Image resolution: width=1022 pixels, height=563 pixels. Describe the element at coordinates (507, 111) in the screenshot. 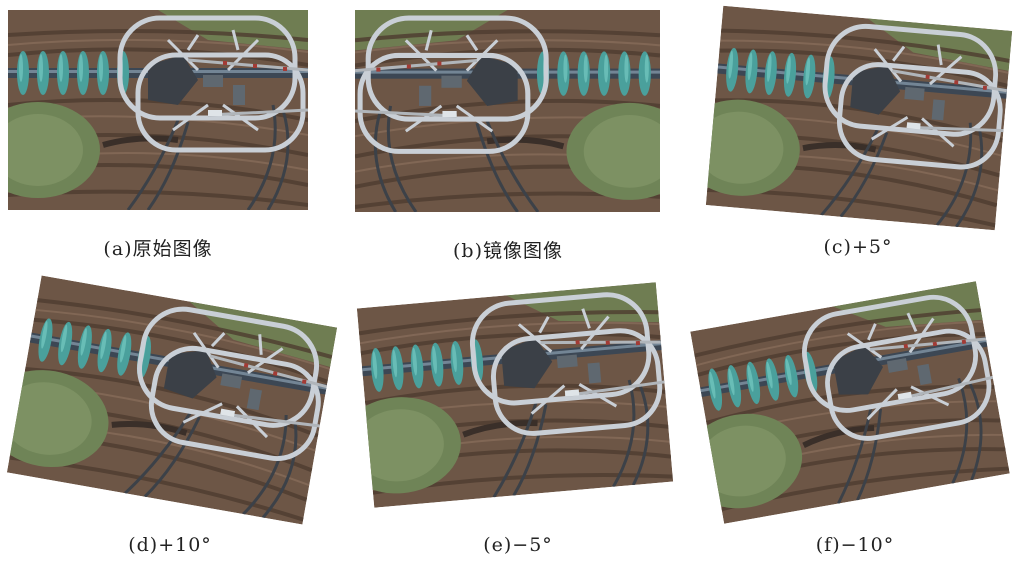

I see `photo-mirrored` at that location.